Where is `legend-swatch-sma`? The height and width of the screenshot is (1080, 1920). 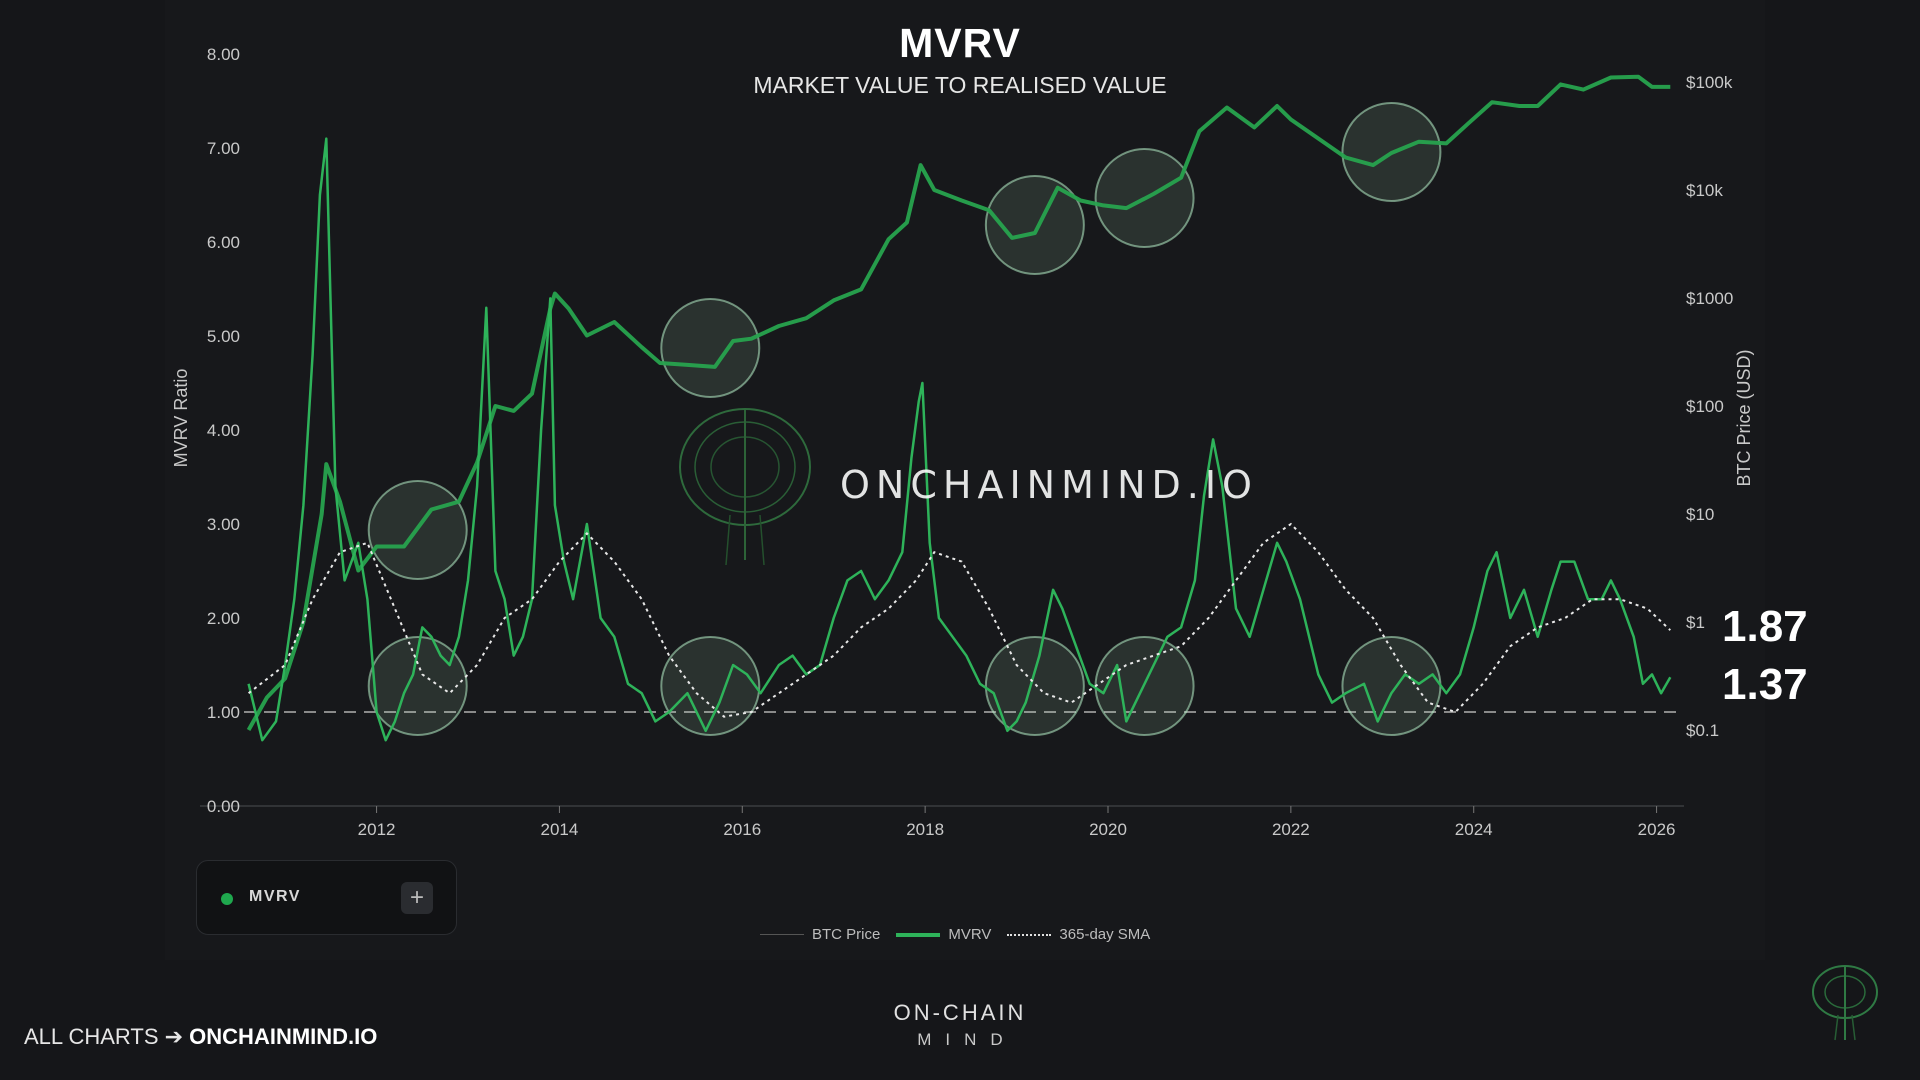
legend-swatch-sma is located at coordinates (1029, 934).